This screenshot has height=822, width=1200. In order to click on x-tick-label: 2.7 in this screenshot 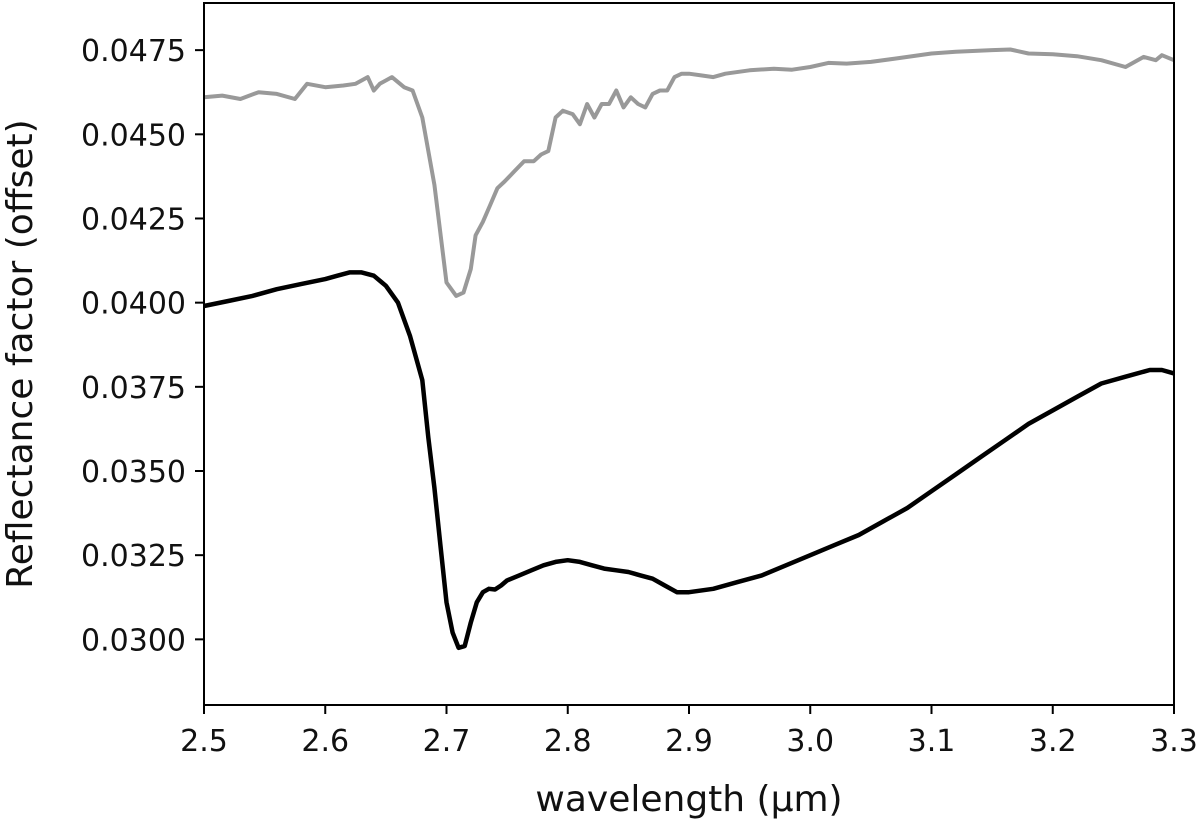, I will do `click(447, 741)`.